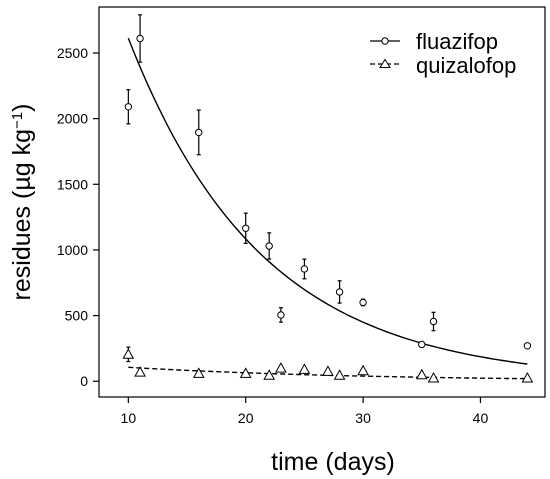  I want to click on legend-label-quizalofop: quizalofop, so click(466, 65).